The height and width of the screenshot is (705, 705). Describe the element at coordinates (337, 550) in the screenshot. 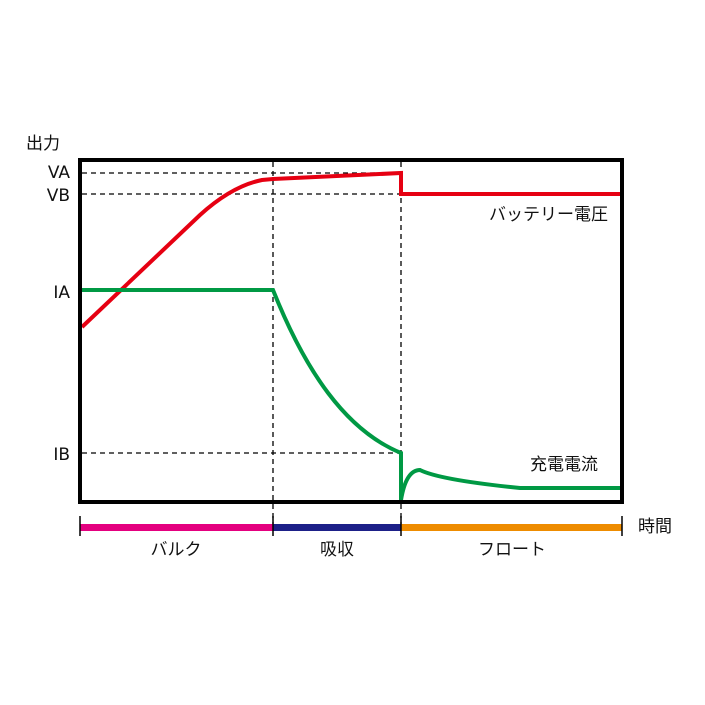

I see `phase-label: 吸収` at that location.